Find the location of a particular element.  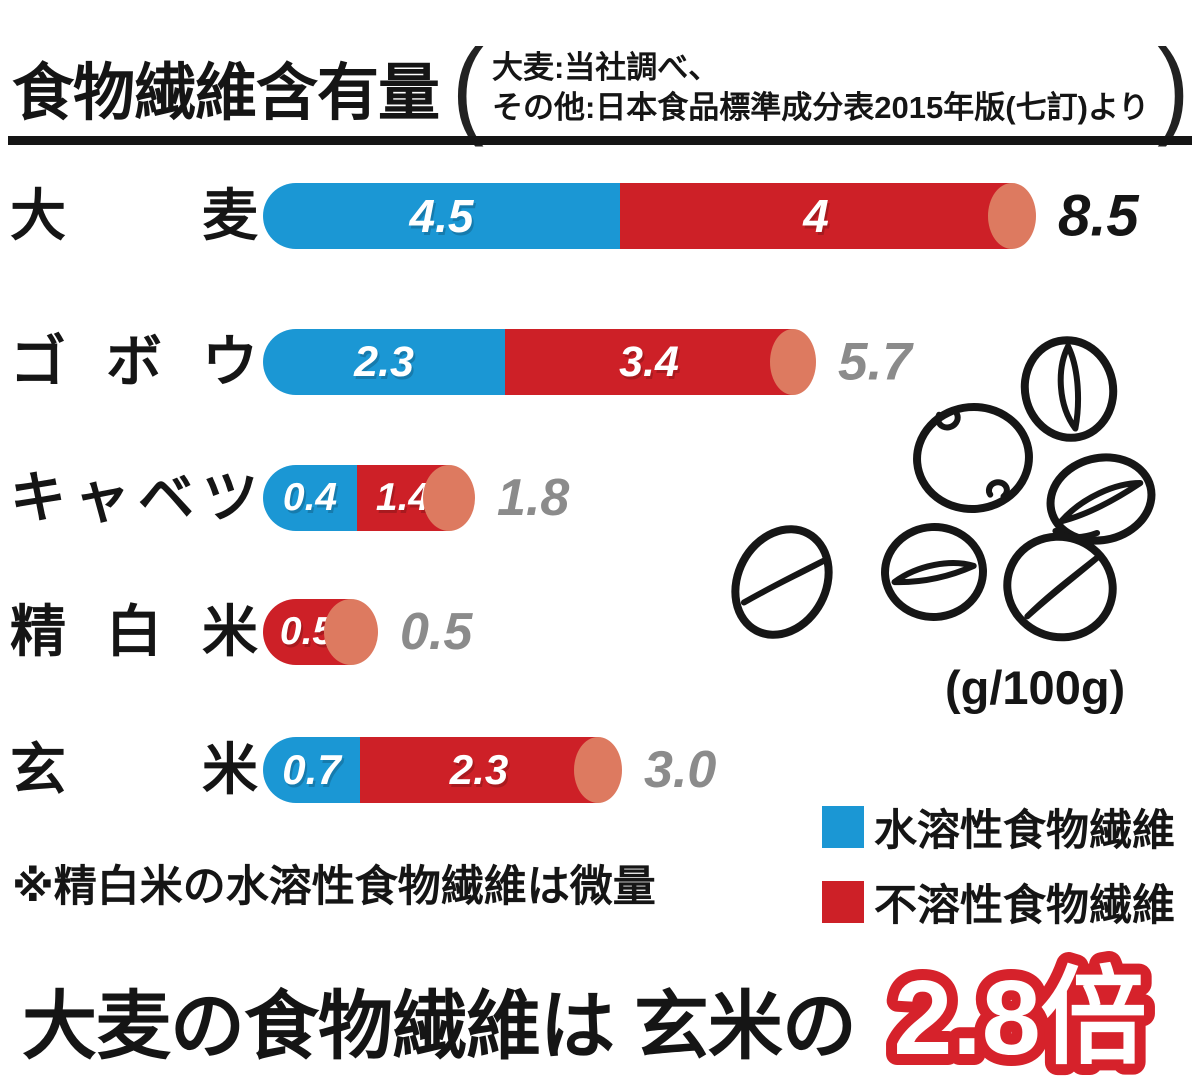

total-value: 0.5 is located at coordinates (436, 632).